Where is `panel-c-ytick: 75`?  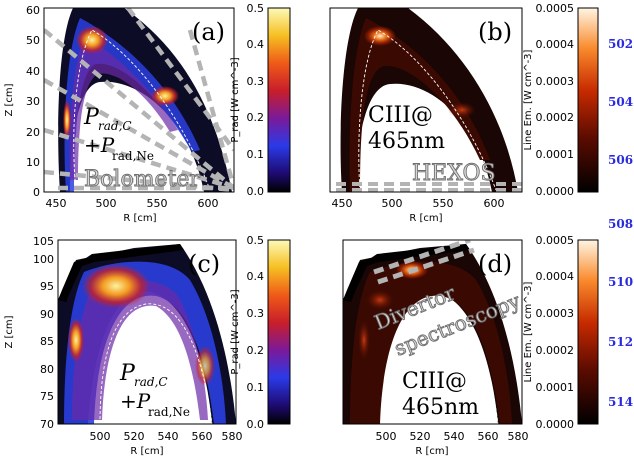
panel-c-ytick: 75 is located at coordinates (47, 396).